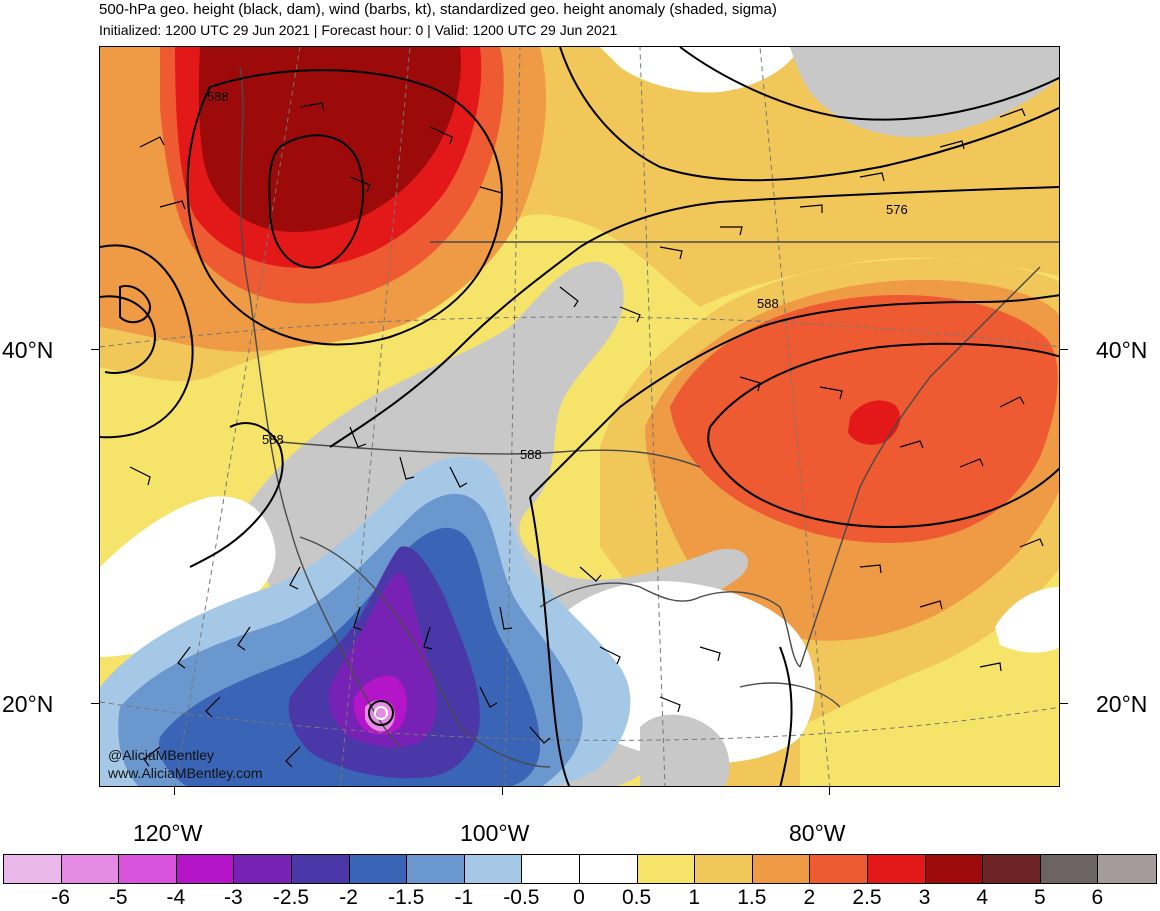  Describe the element at coordinates (924, 92) in the screenshot. I see `anomaly-gray-northeast` at that location.